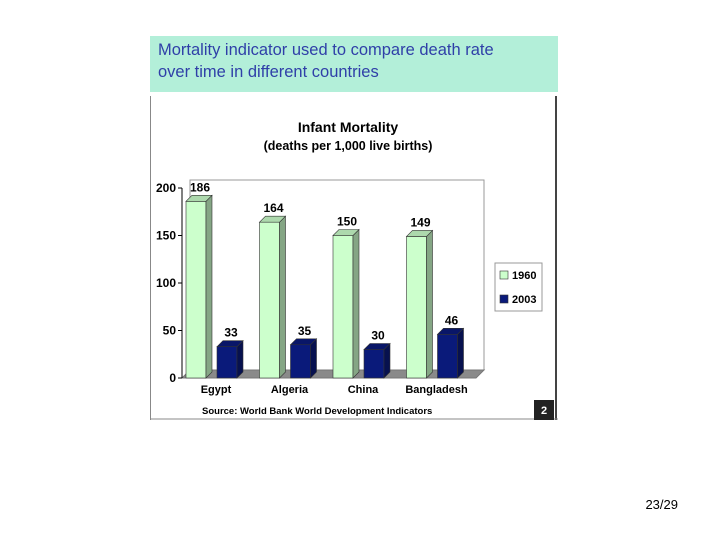 This screenshot has width=720, height=540. I want to click on value-label-egypt-1960: 186, so click(200, 187).